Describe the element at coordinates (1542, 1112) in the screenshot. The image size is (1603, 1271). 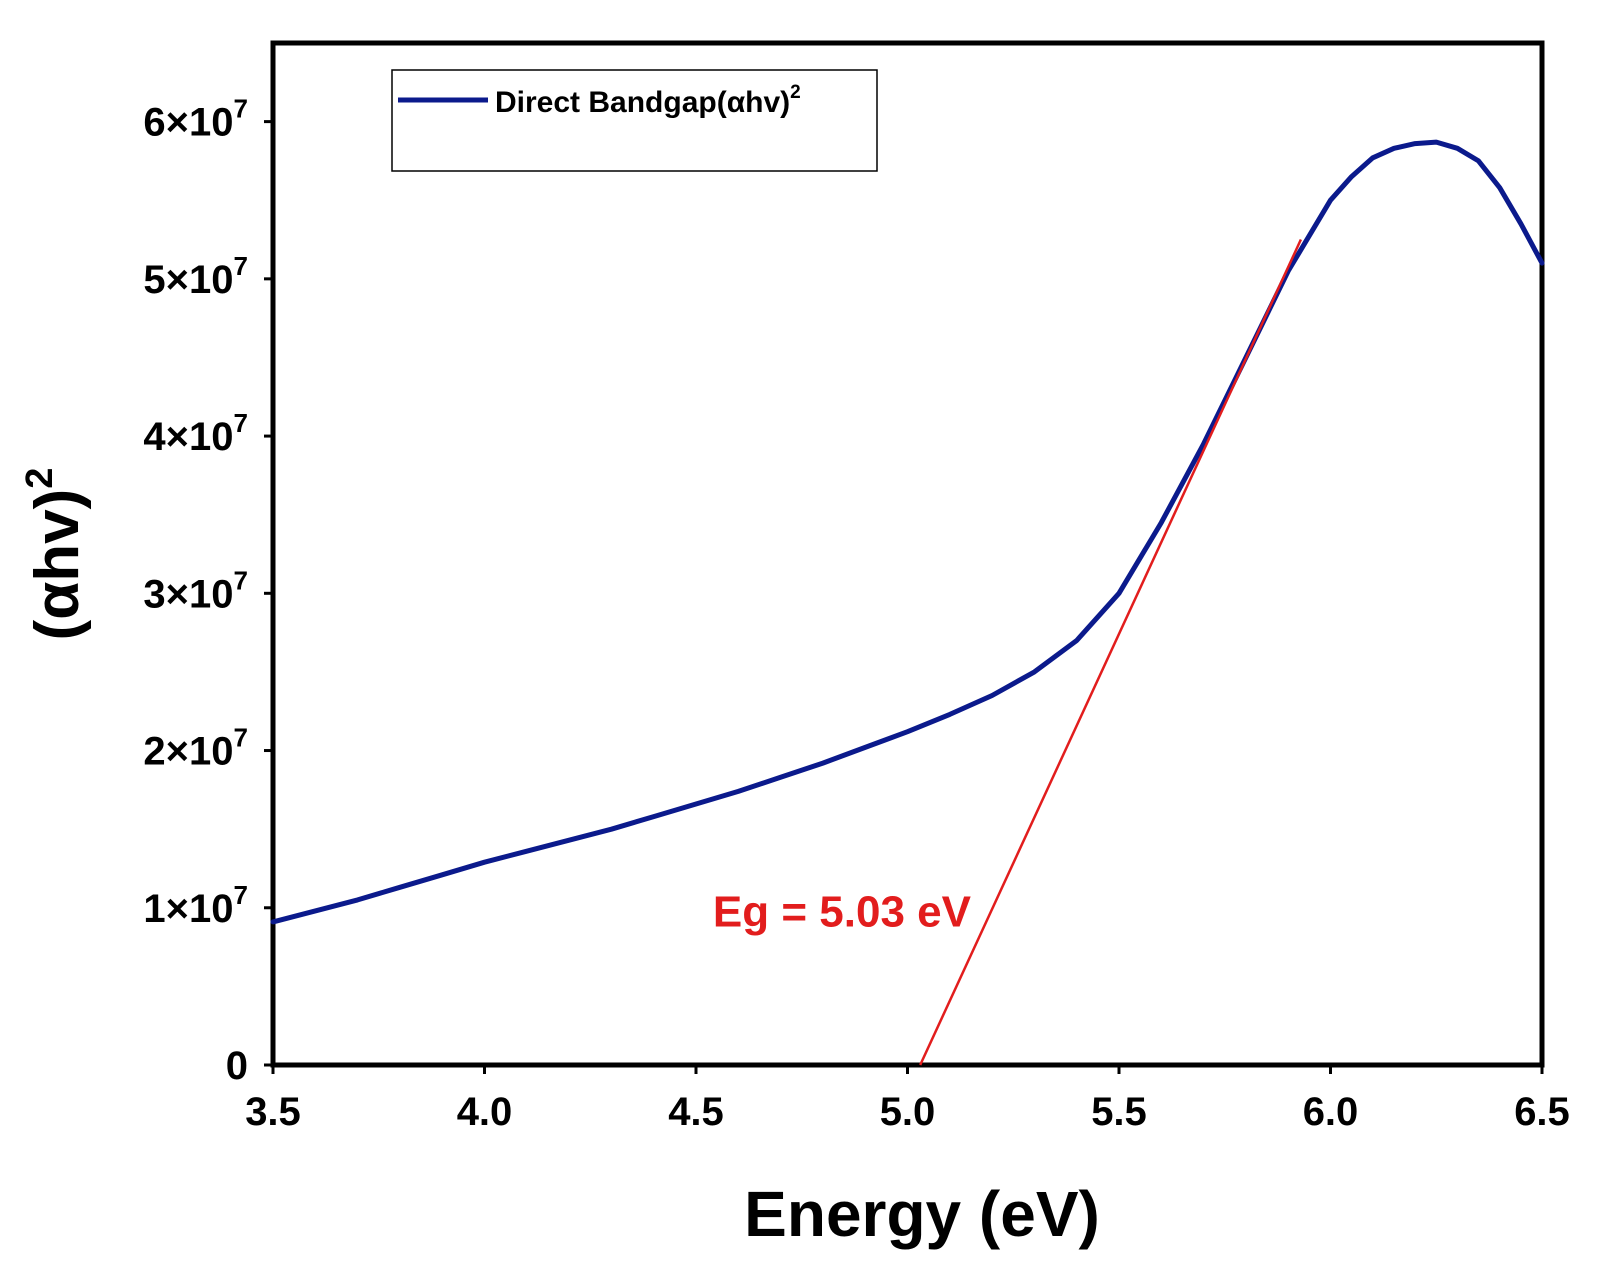
I see `x-tick-label: 6.5` at that location.